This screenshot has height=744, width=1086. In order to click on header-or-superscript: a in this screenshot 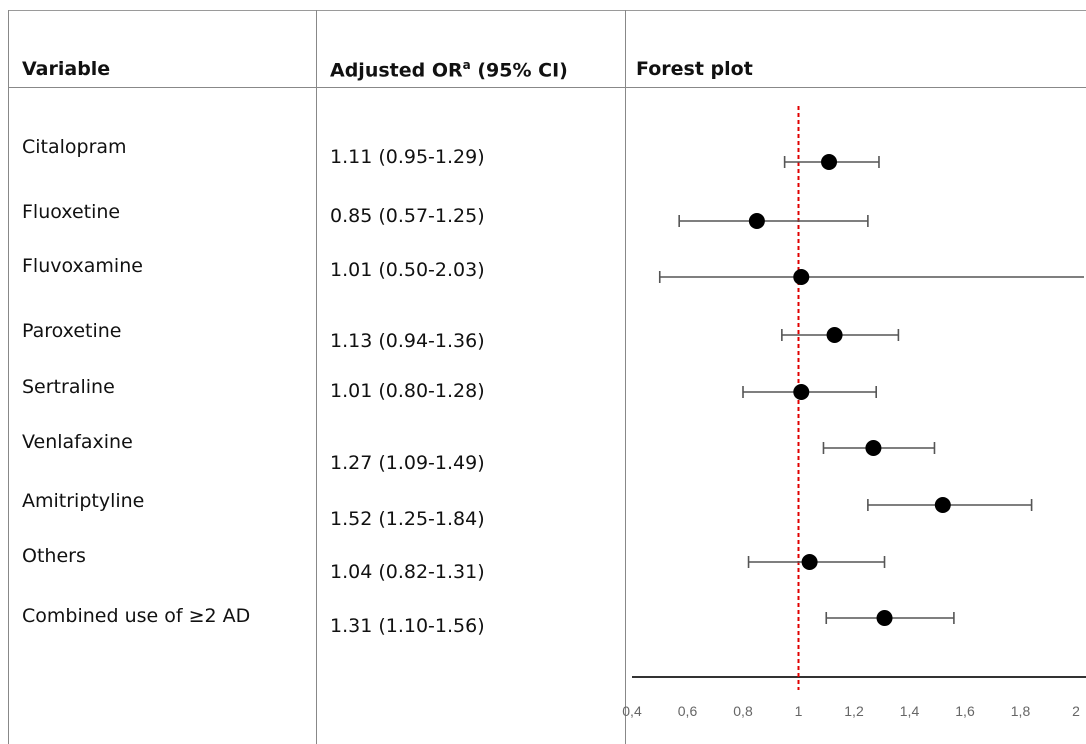, I will do `click(466, 65)`.